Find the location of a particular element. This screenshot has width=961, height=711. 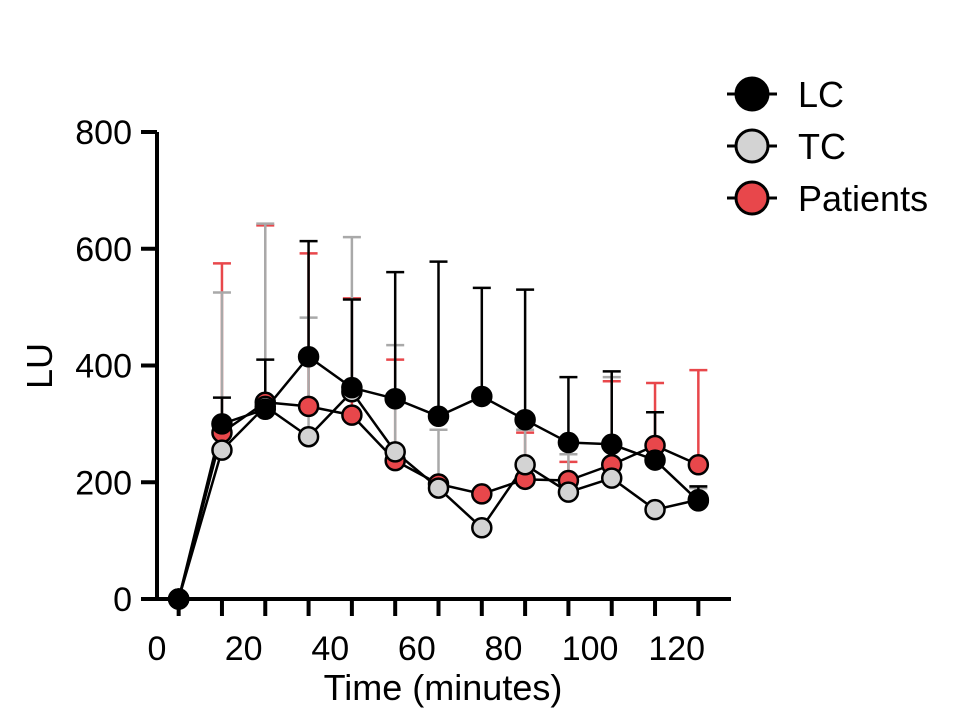

legend-item-lc: LC is located at coordinates (785, 94).